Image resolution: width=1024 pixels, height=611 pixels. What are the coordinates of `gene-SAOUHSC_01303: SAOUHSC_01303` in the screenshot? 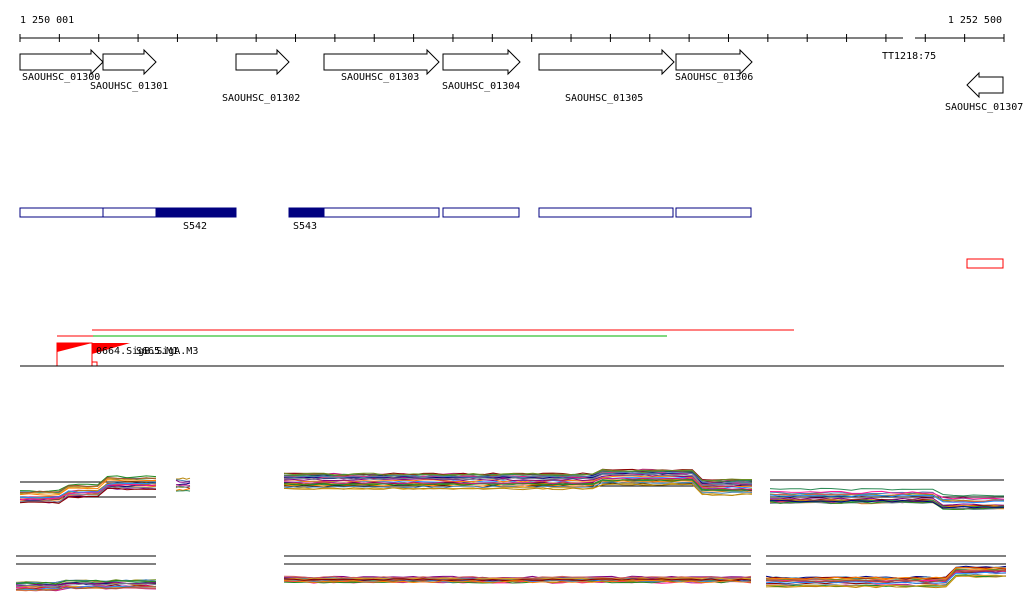 It's located at (381, 65).